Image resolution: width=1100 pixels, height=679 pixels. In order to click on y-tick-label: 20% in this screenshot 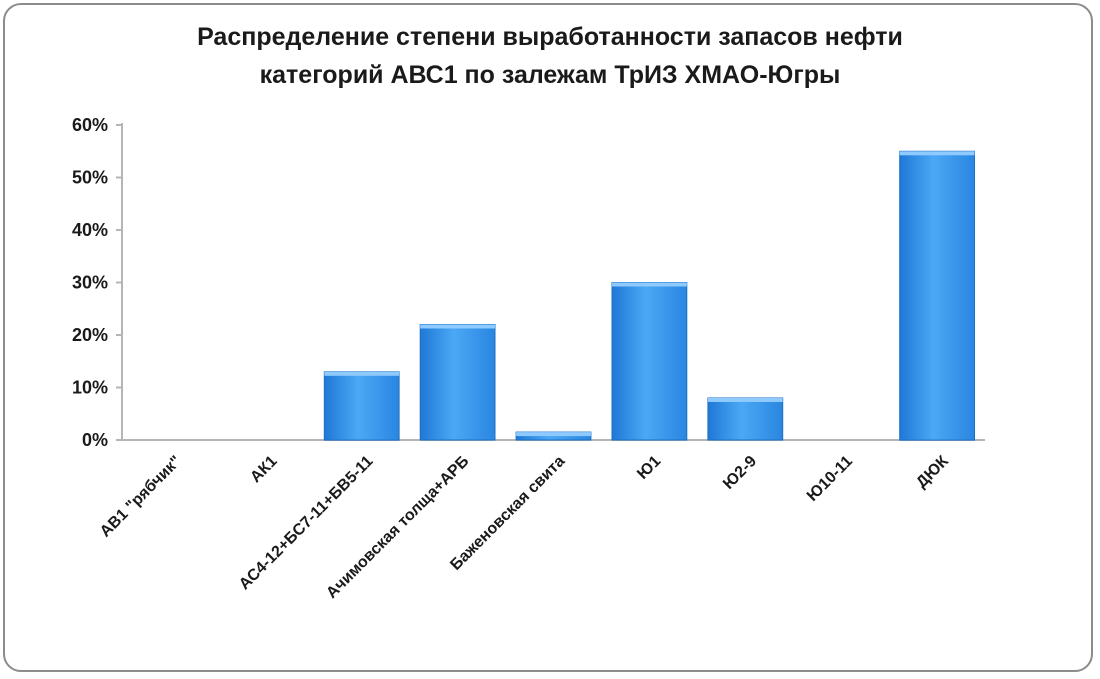, I will do `click(90, 335)`.